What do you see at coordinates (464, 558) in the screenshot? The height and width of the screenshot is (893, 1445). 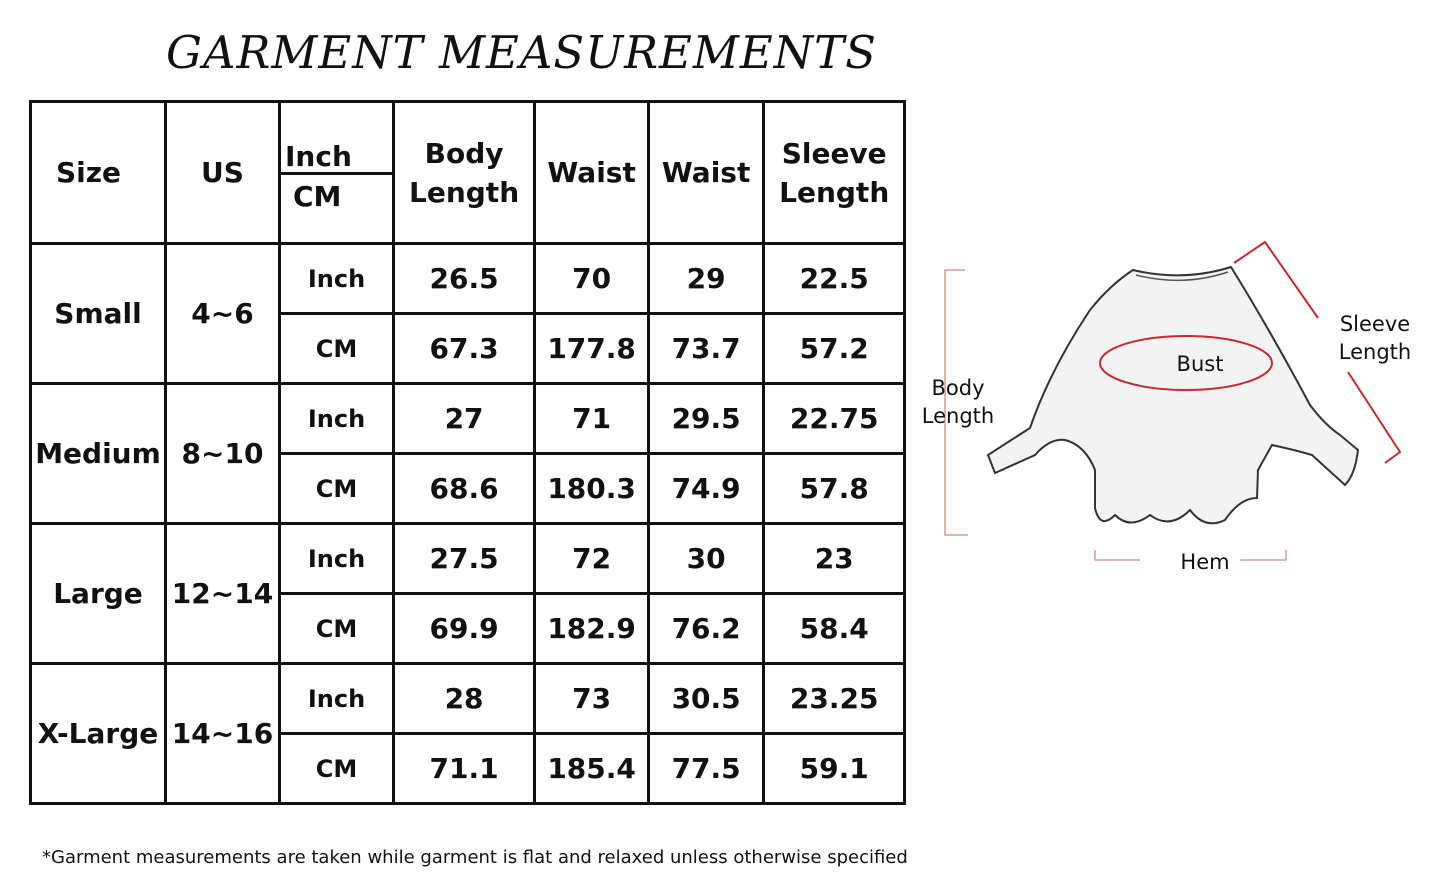 I see `value-cell: 27.5` at bounding box center [464, 558].